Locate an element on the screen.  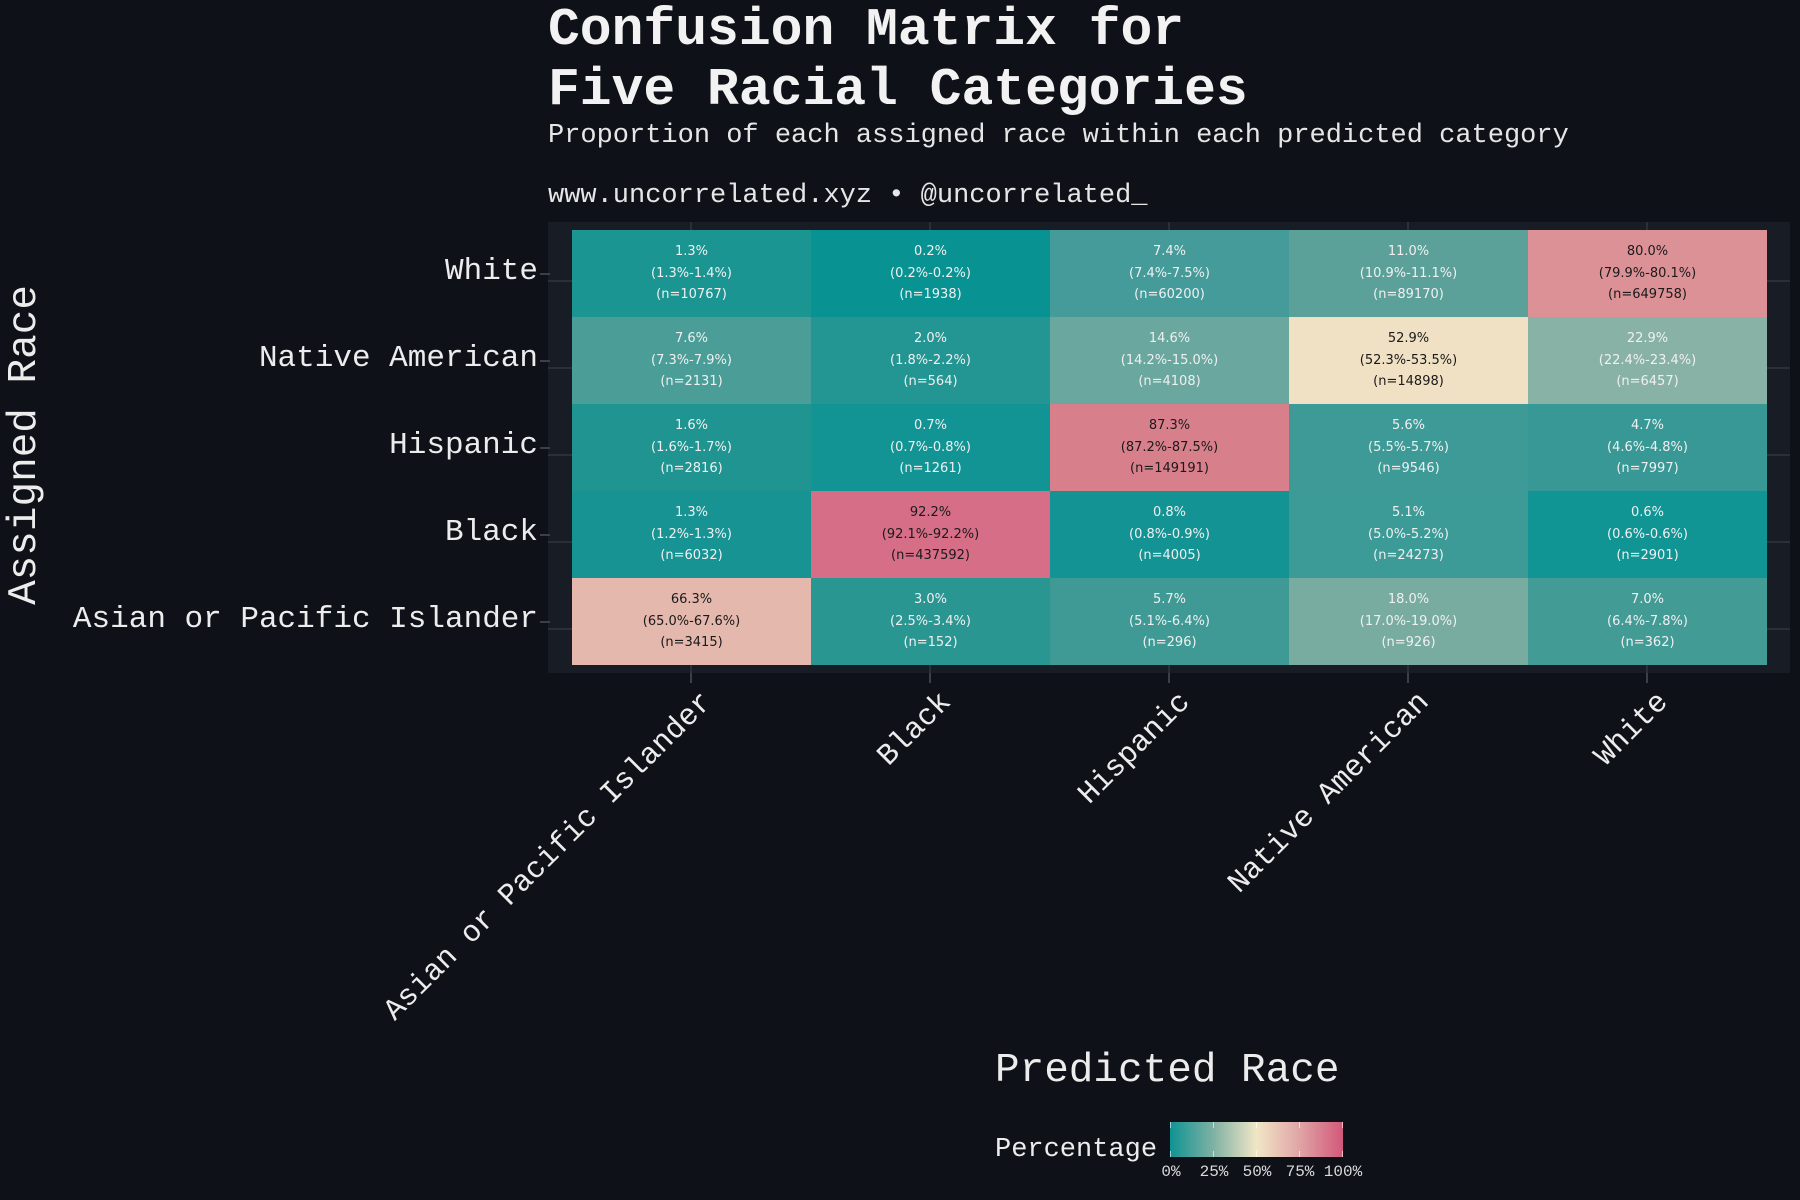
heatmap-cell: 87.3% (87.2%-87.5%) (n=149191) is located at coordinates (1169, 447).